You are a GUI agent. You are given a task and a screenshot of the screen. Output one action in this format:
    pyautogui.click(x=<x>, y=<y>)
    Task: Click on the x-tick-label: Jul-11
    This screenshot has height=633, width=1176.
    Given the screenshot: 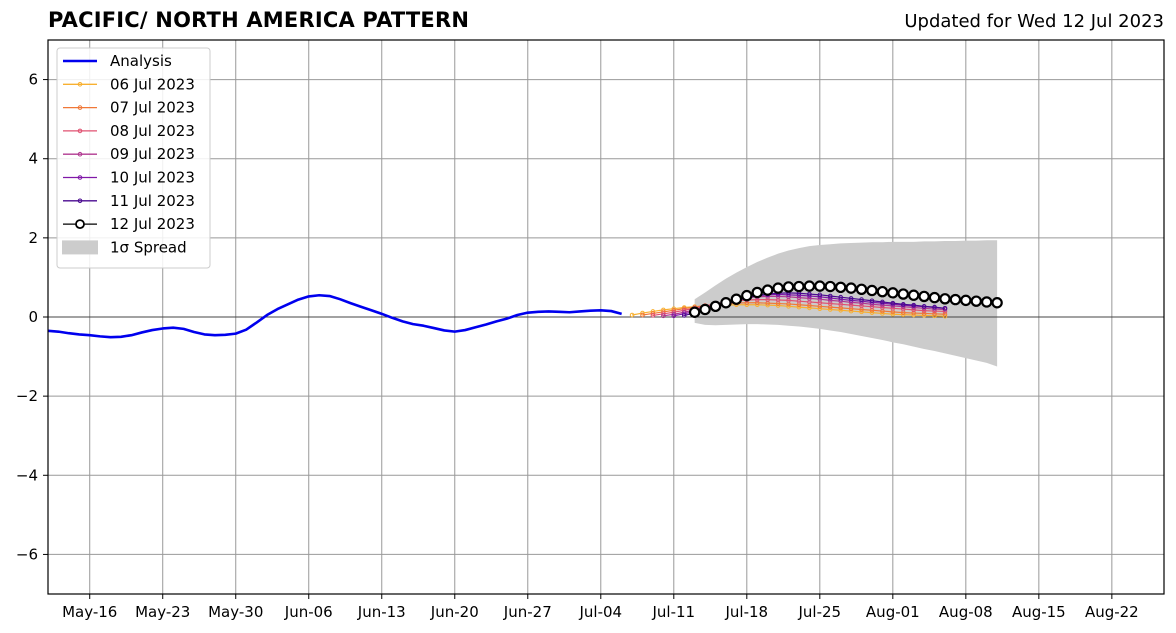 What is the action you would take?
    pyautogui.click(x=673, y=612)
    